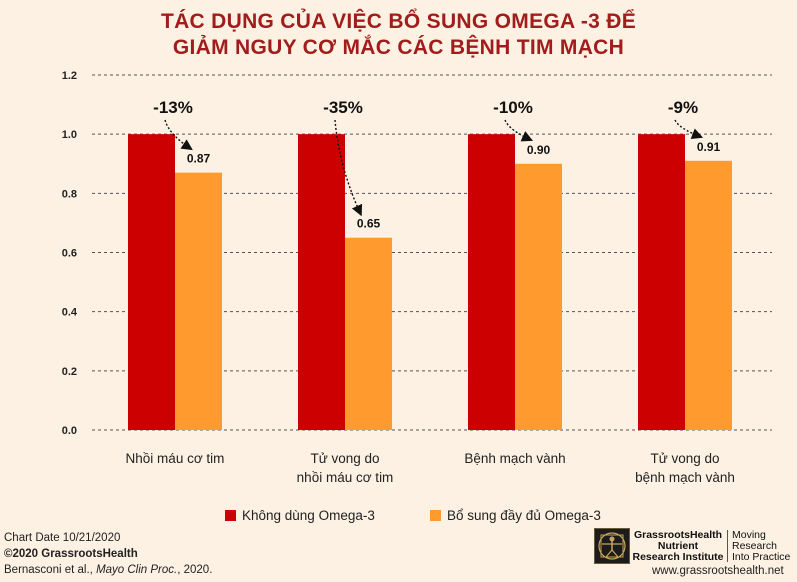 This screenshot has height=582, width=797. Describe the element at coordinates (749, 535) in the screenshot. I see `logo-tagline-line-1: Moving` at that location.